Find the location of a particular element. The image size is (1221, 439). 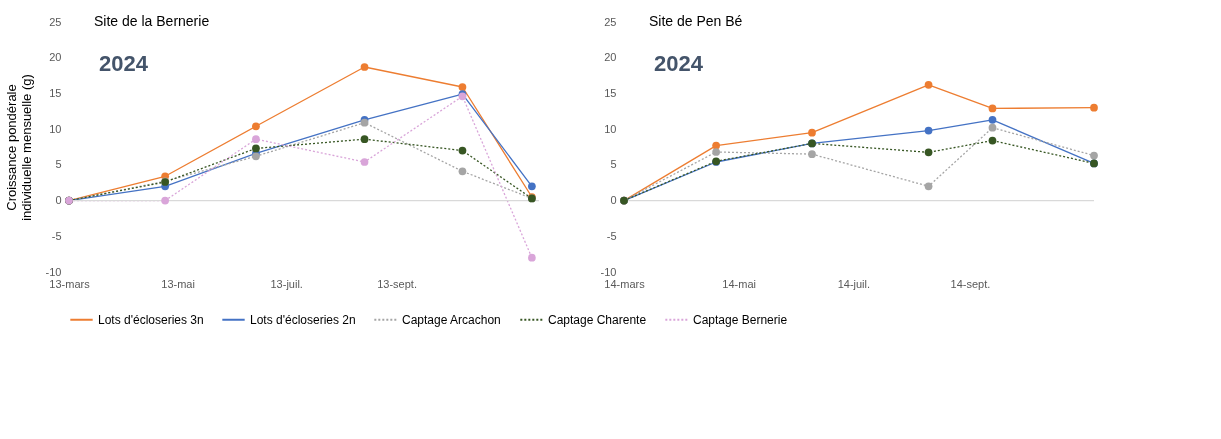

legend-label: Captage Bernerie is located at coordinates (740, 319).